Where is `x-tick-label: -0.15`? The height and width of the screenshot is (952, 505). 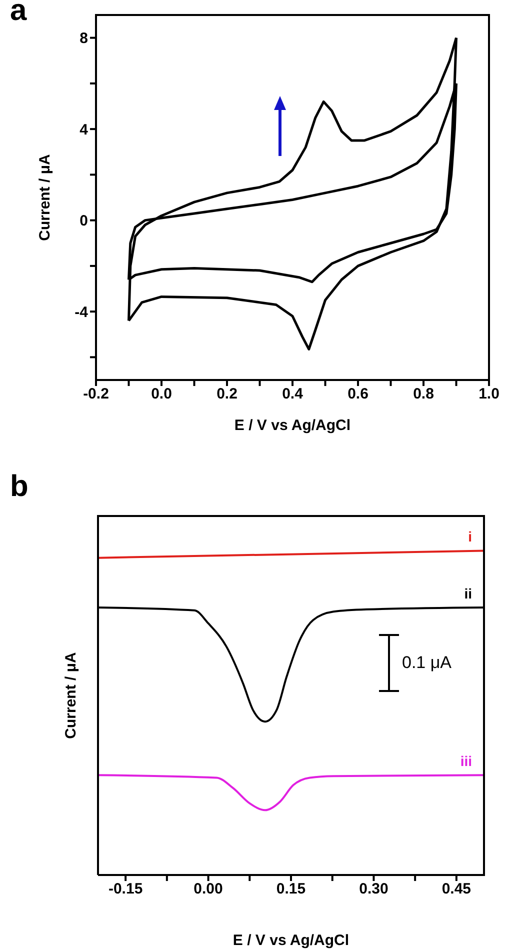
x-tick-label: -0.15 is located at coordinates (125, 889).